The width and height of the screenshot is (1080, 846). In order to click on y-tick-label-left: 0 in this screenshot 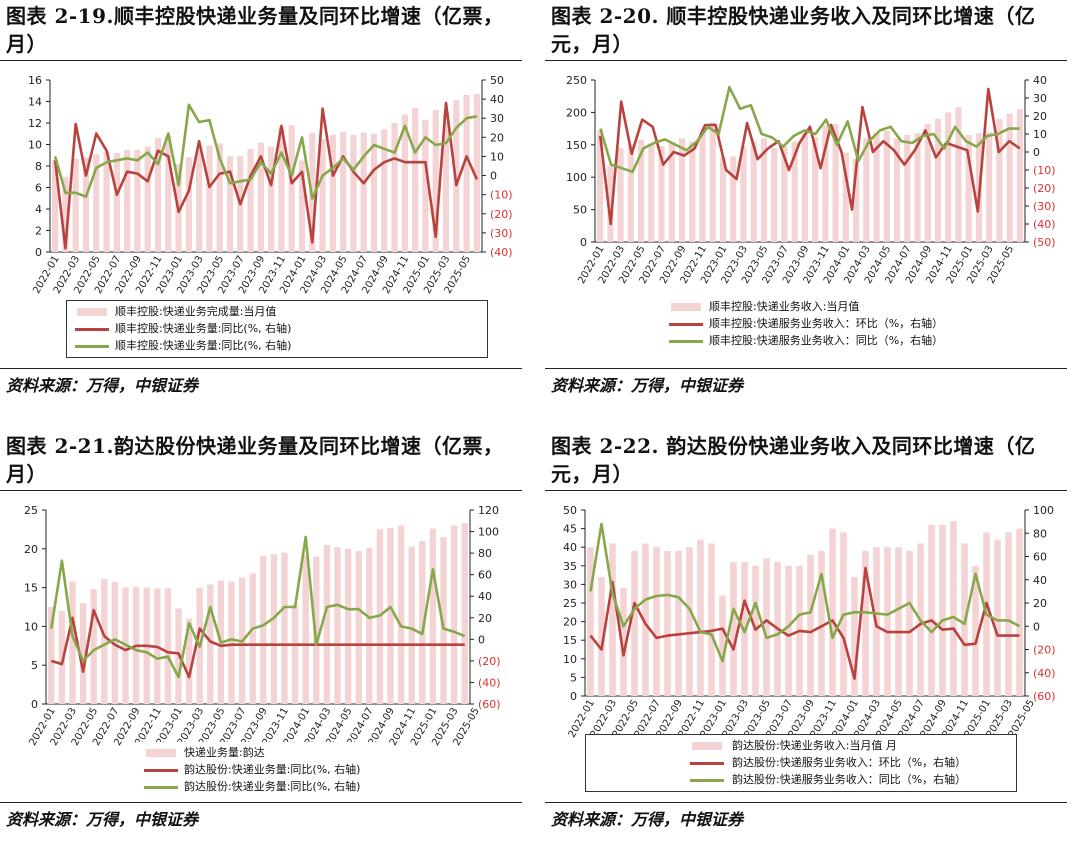, I will do `click(34, 704)`.